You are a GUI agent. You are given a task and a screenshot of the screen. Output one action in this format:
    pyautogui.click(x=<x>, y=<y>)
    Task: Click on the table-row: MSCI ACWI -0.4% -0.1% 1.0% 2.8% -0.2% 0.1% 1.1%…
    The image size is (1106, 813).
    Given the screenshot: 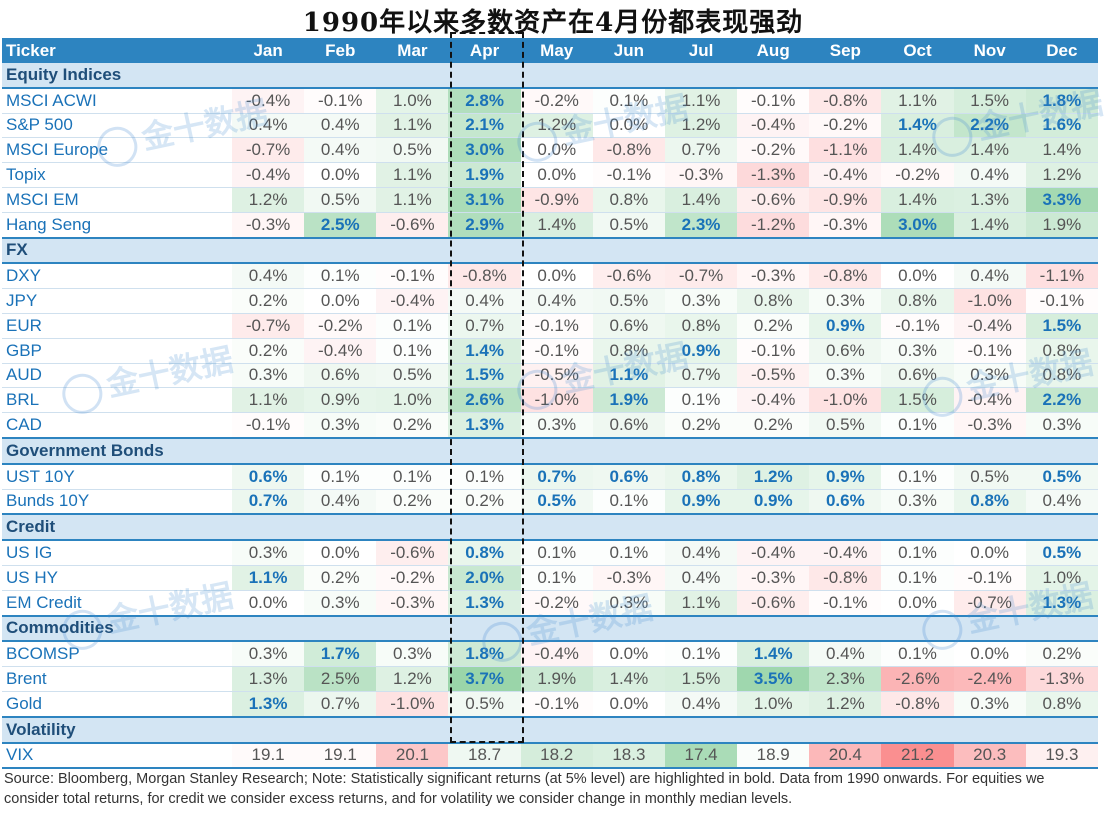 What is the action you would take?
    pyautogui.click(x=550, y=100)
    